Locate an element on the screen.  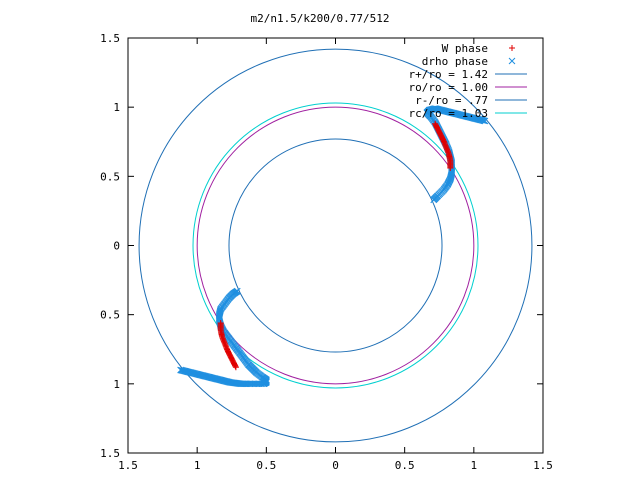
x-tick-label: 0 is located at coordinates (335, 465).